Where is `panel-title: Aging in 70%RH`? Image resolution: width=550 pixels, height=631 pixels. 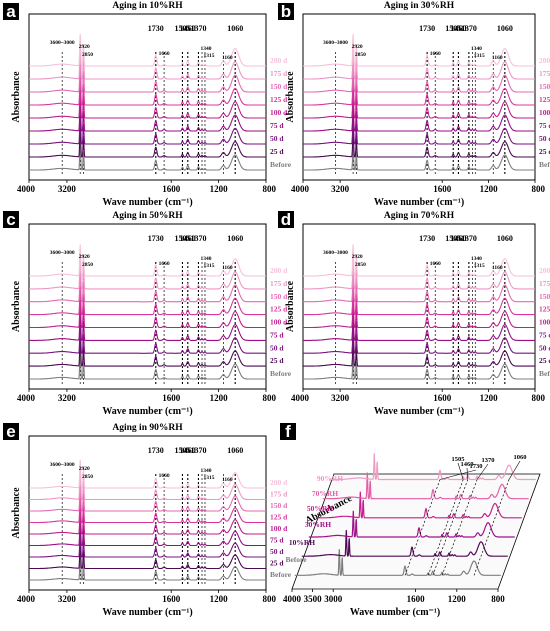
panel-title: Aging in 70%RH is located at coordinates (419, 216).